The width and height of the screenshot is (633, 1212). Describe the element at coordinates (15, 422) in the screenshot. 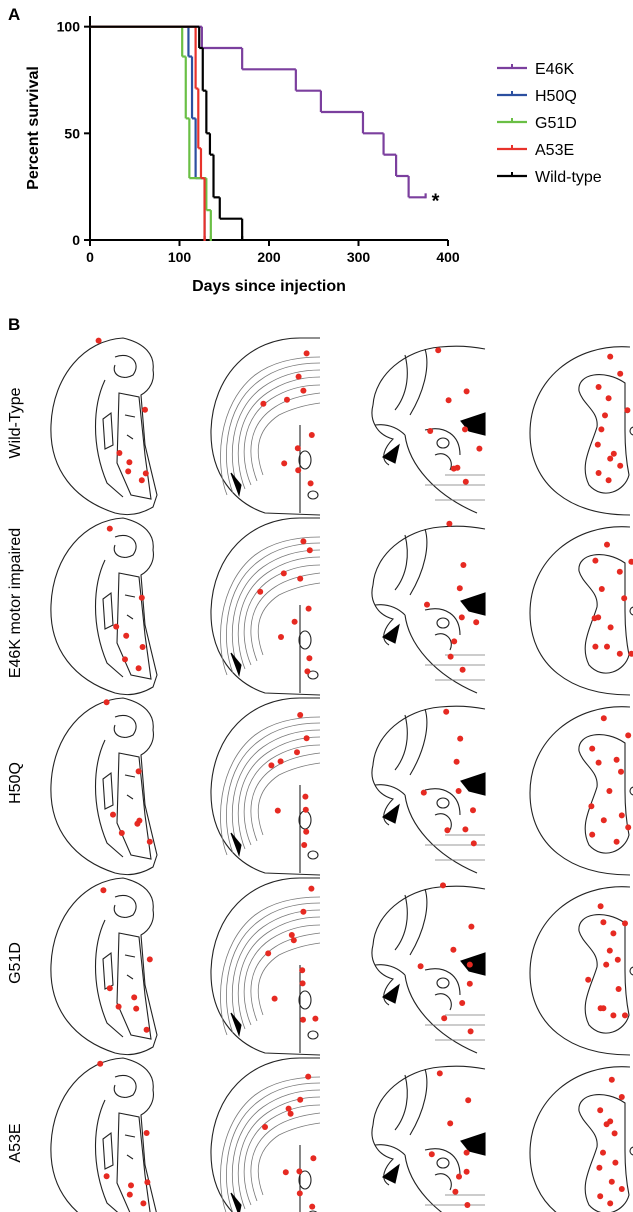

I see `row-label: Wild-Type` at that location.